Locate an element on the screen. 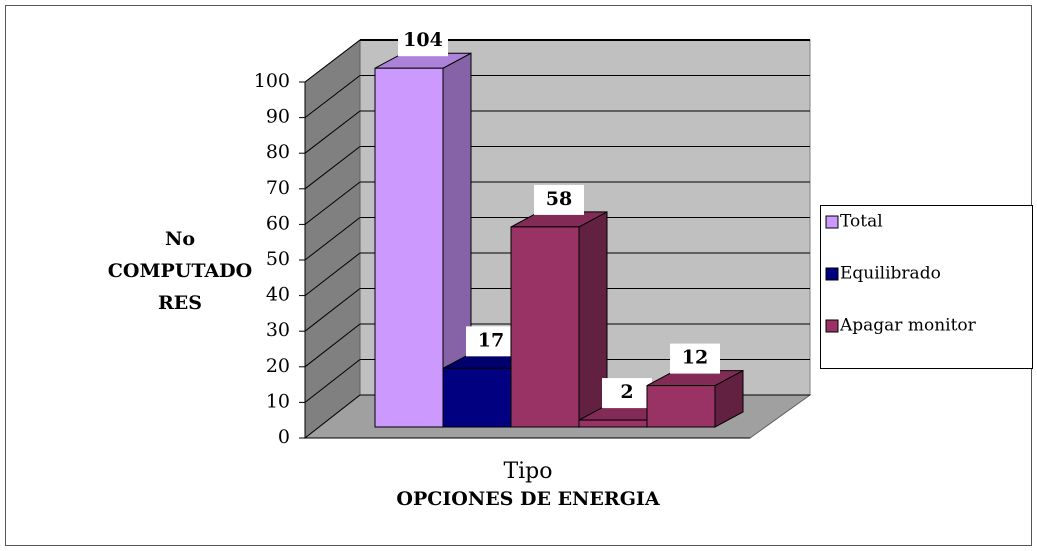 This screenshot has height=551, width=1037. y-tick-label: 70 is located at coordinates (278, 188).